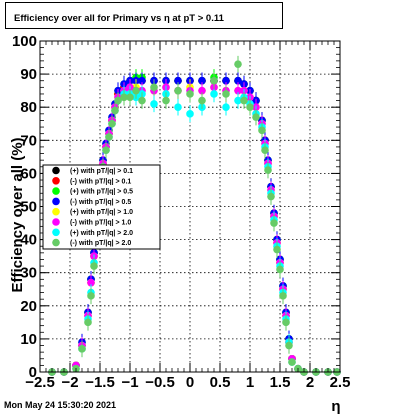 The height and width of the screenshot is (414, 400). I want to click on x-tick-label: −2, so click(69, 382).